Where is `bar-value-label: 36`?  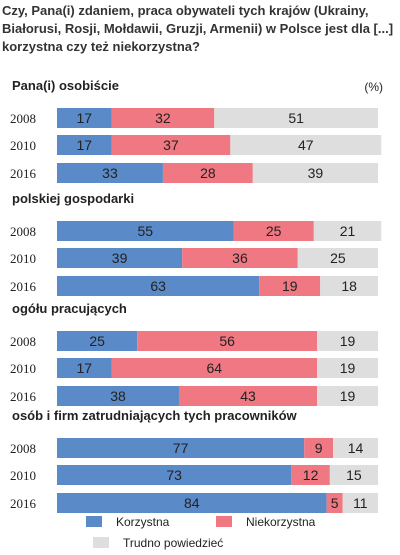 bar-value-label: 36 is located at coordinates (240, 258).